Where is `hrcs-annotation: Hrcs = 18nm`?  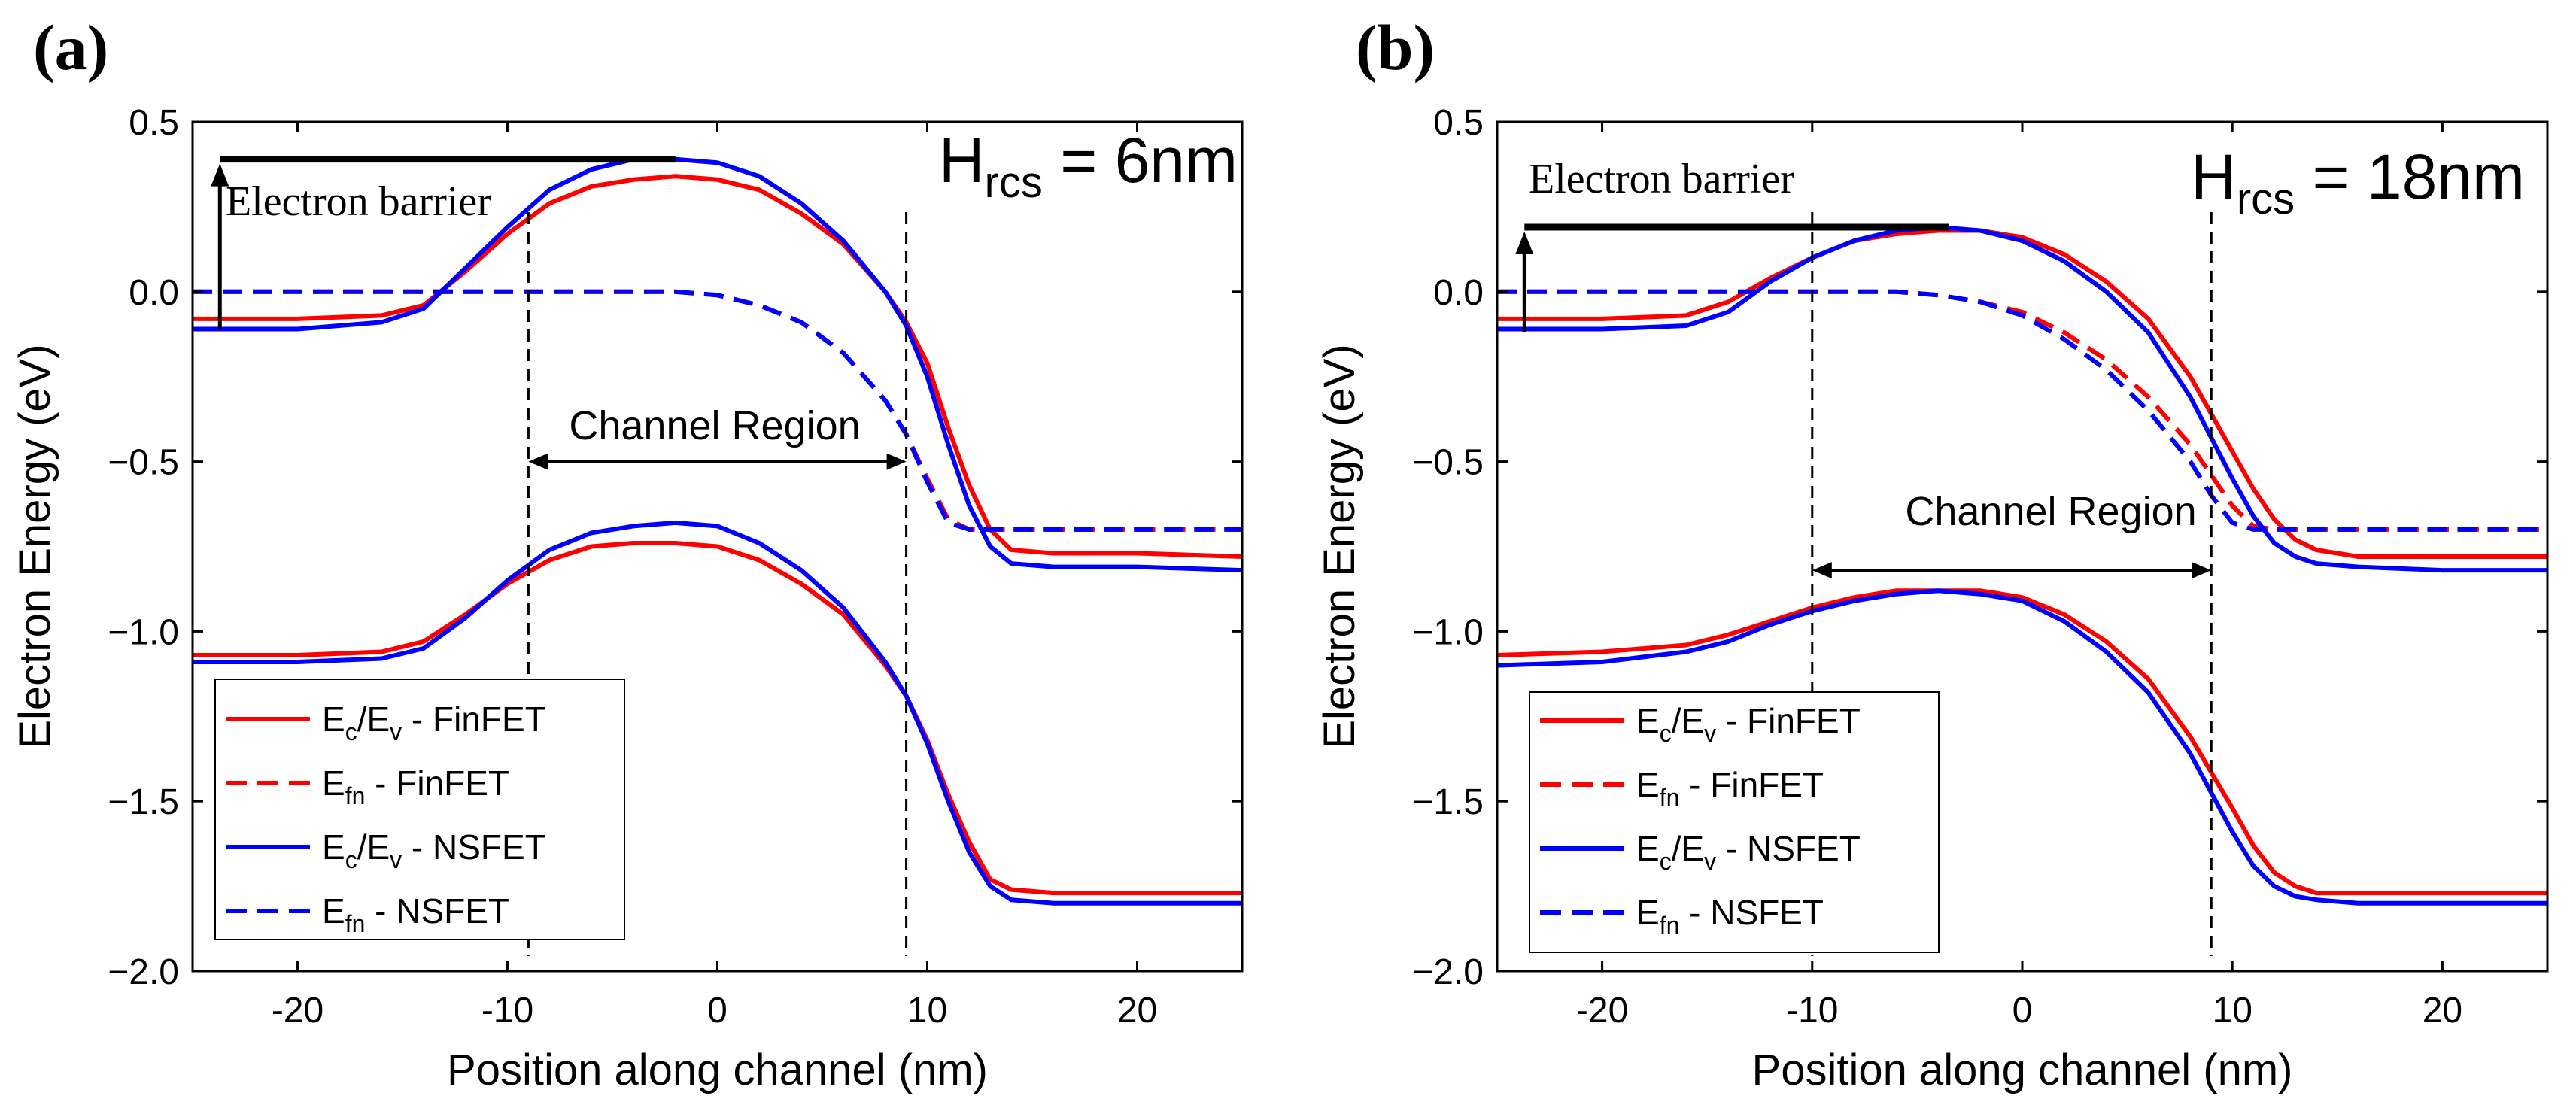
hrcs-annotation: Hrcs = 18nm is located at coordinates (2358, 182).